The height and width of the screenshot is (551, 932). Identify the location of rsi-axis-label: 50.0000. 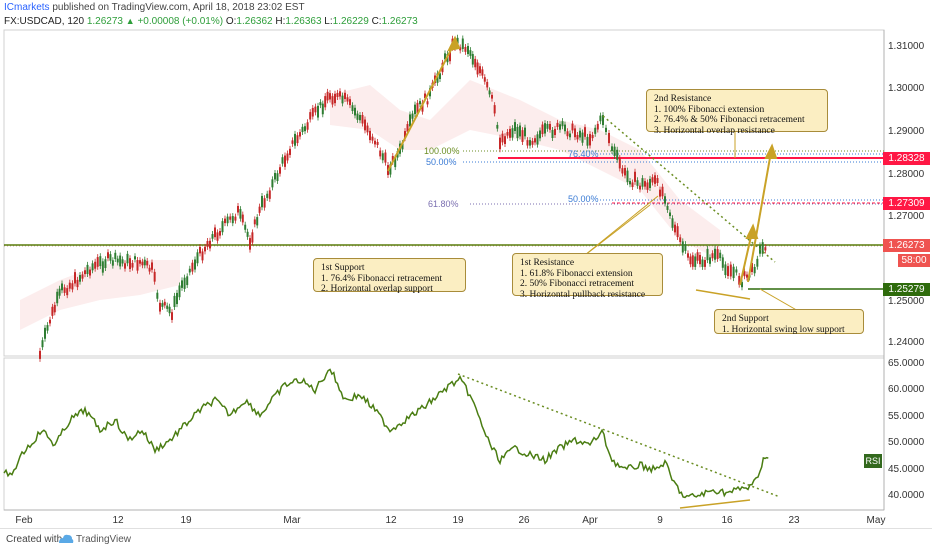
(906, 442).